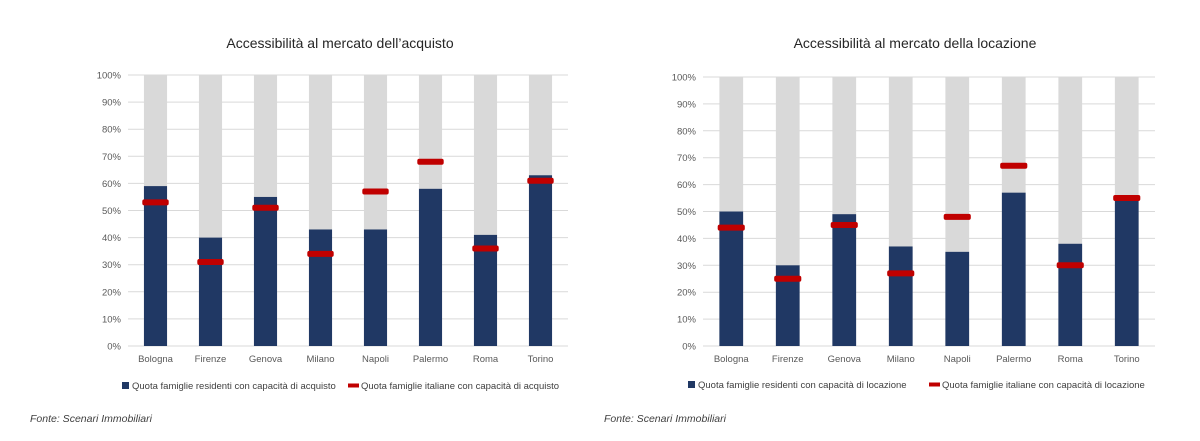 The height and width of the screenshot is (441, 1200). Describe the element at coordinates (915, 43) in the screenshot. I see `chart-title: Accessibilità al mercato della locazione` at that location.